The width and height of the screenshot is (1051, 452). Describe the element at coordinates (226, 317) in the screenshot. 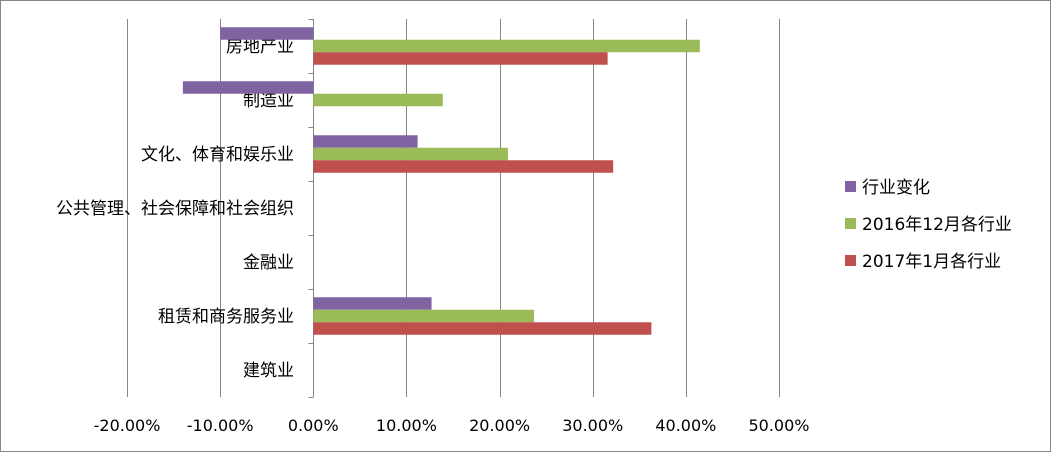

I see `category-label: 租赁和商务服务业` at that location.